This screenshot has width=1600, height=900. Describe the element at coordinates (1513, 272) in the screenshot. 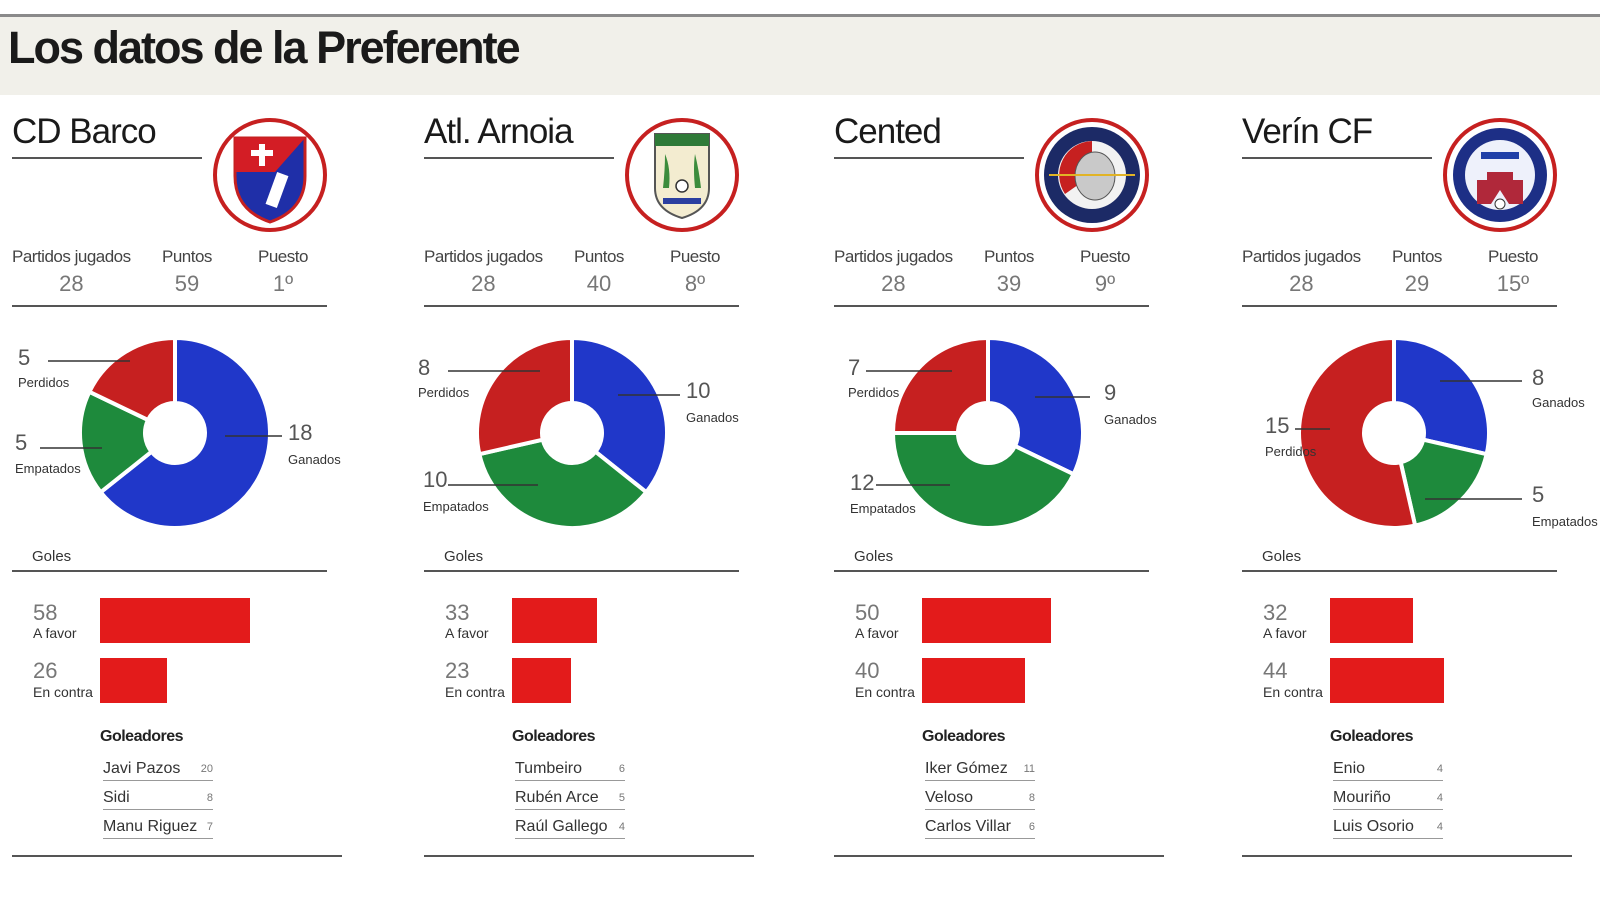

I see `stat-puesto: Puesto 15º` at that location.